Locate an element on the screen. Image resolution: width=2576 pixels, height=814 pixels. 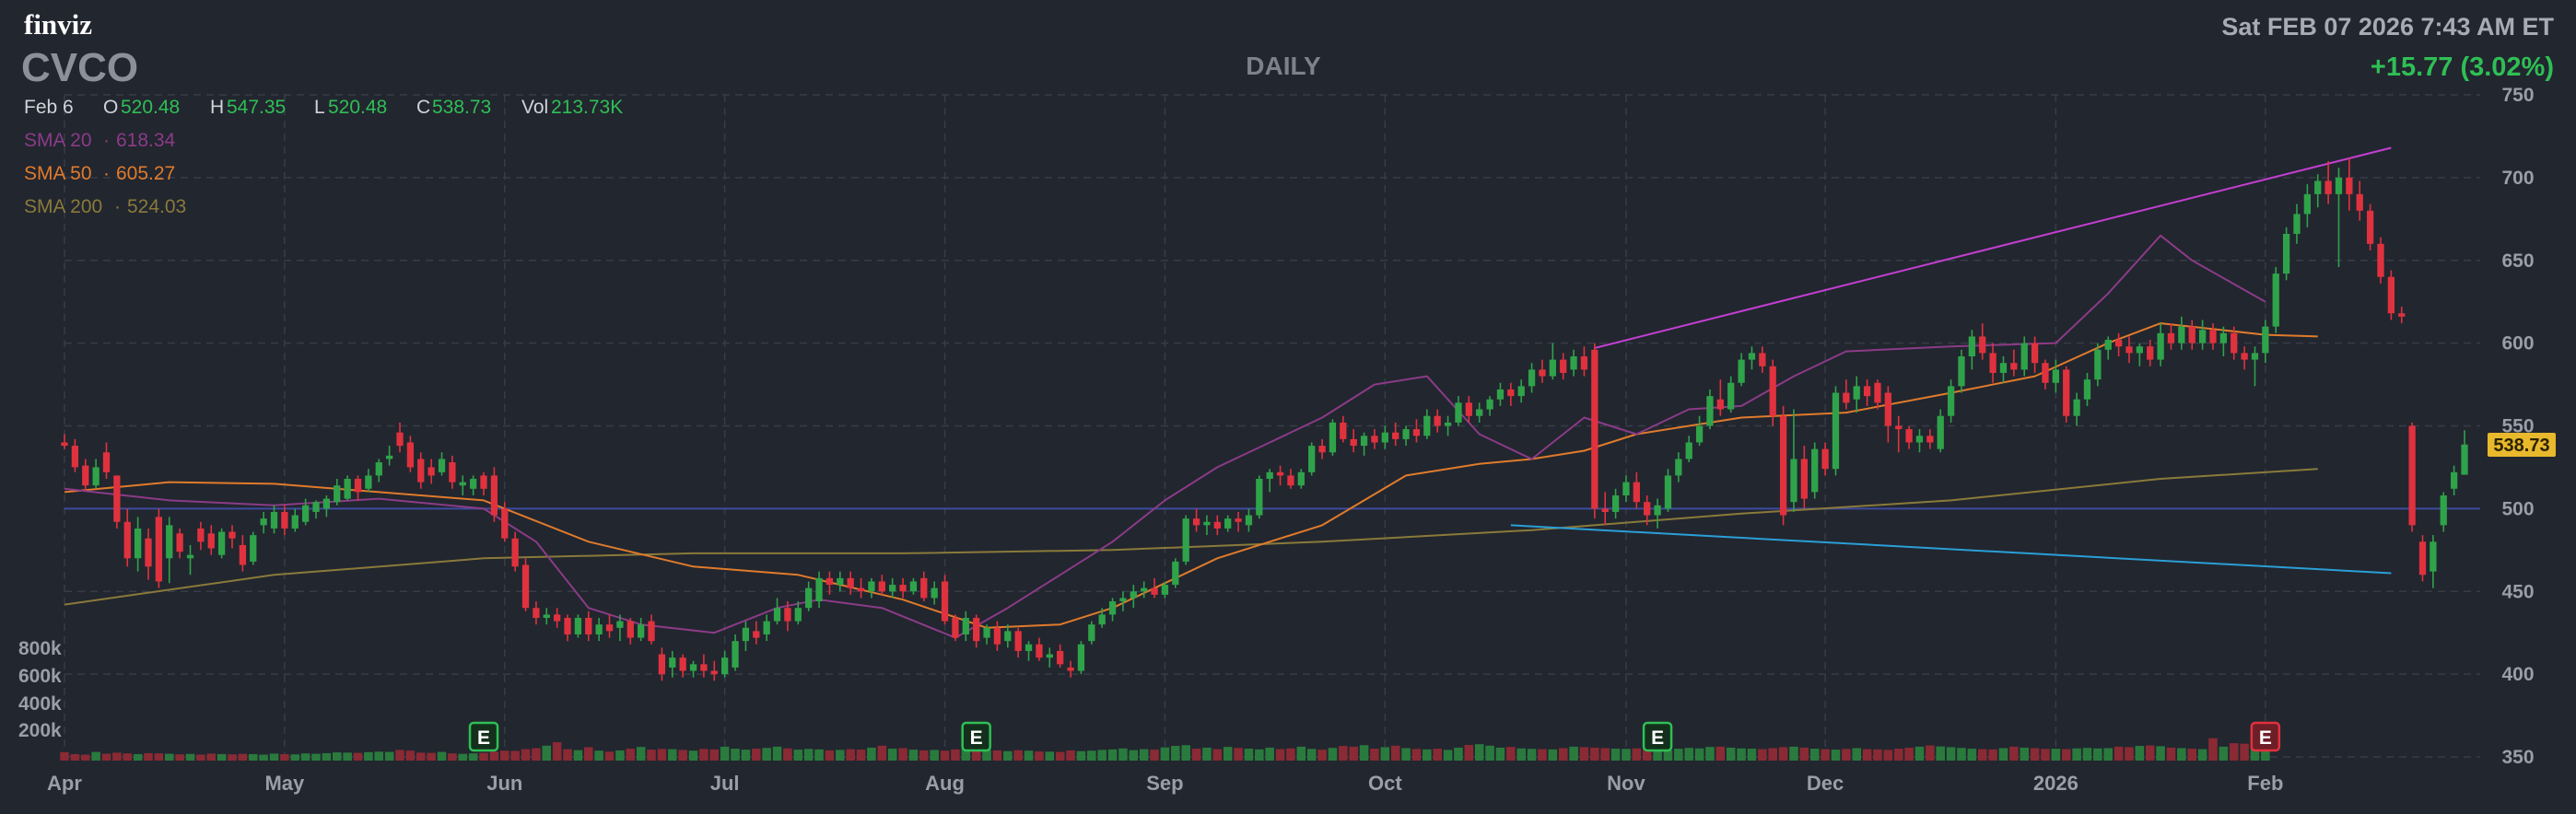
price-change: +15.77 (3.02%) is located at coordinates (2462, 67).